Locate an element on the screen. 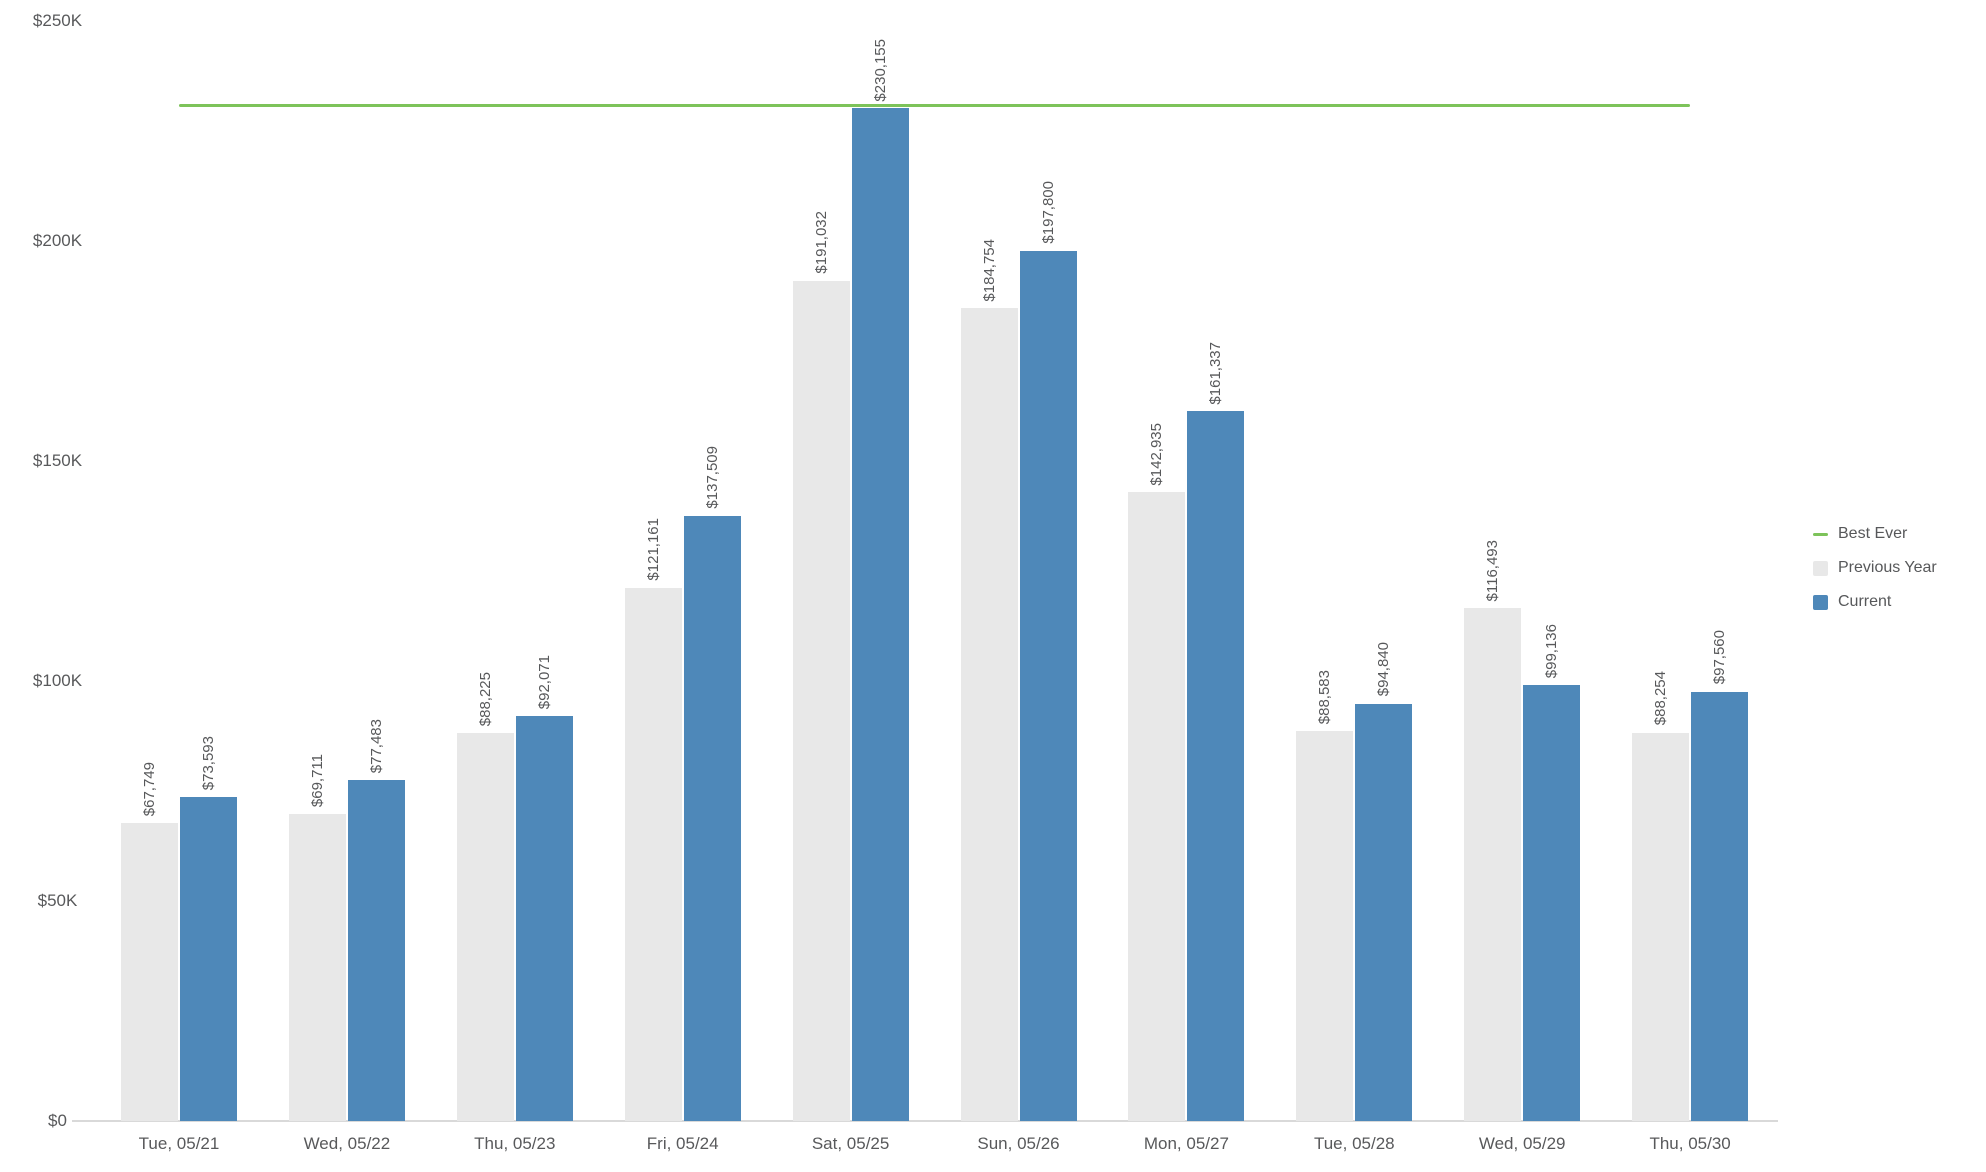  x-axis-label: Thu, 05/23 is located at coordinates (515, 1143).